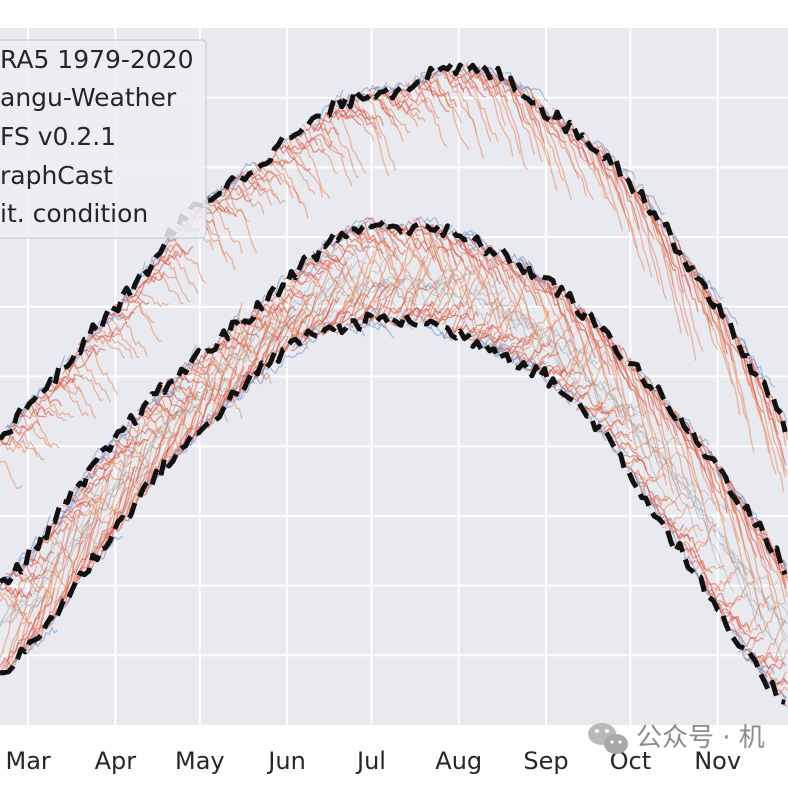 The height and width of the screenshot is (788, 788). Describe the element at coordinates (28, 761) in the screenshot. I see `x-tick-label-mar: Mar` at that location.